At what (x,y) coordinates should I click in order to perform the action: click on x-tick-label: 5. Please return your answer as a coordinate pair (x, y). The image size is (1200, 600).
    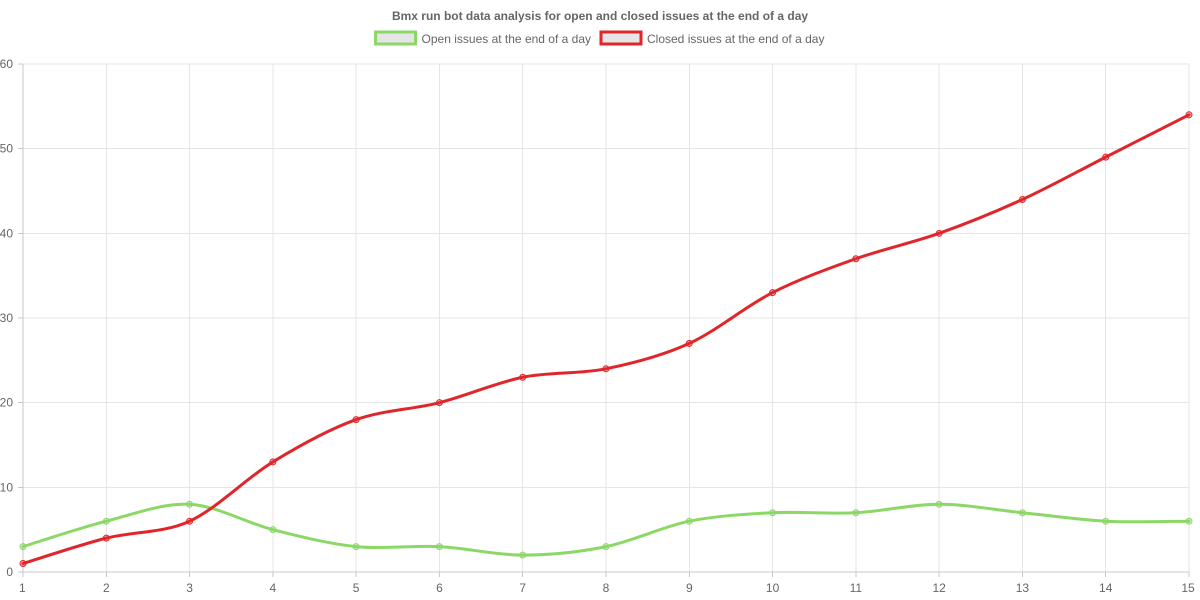
    Looking at the image, I should click on (356, 588).